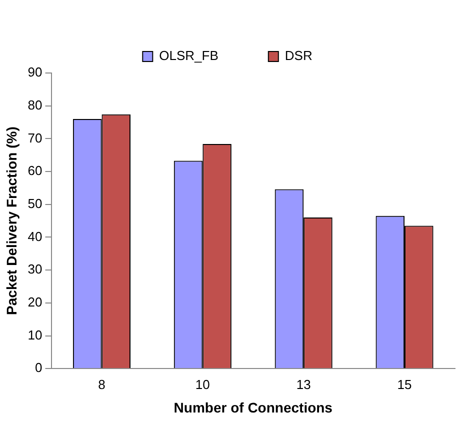 The image size is (459, 421). Describe the element at coordinates (298, 56) in the screenshot. I see `legend-label: DSR` at that location.